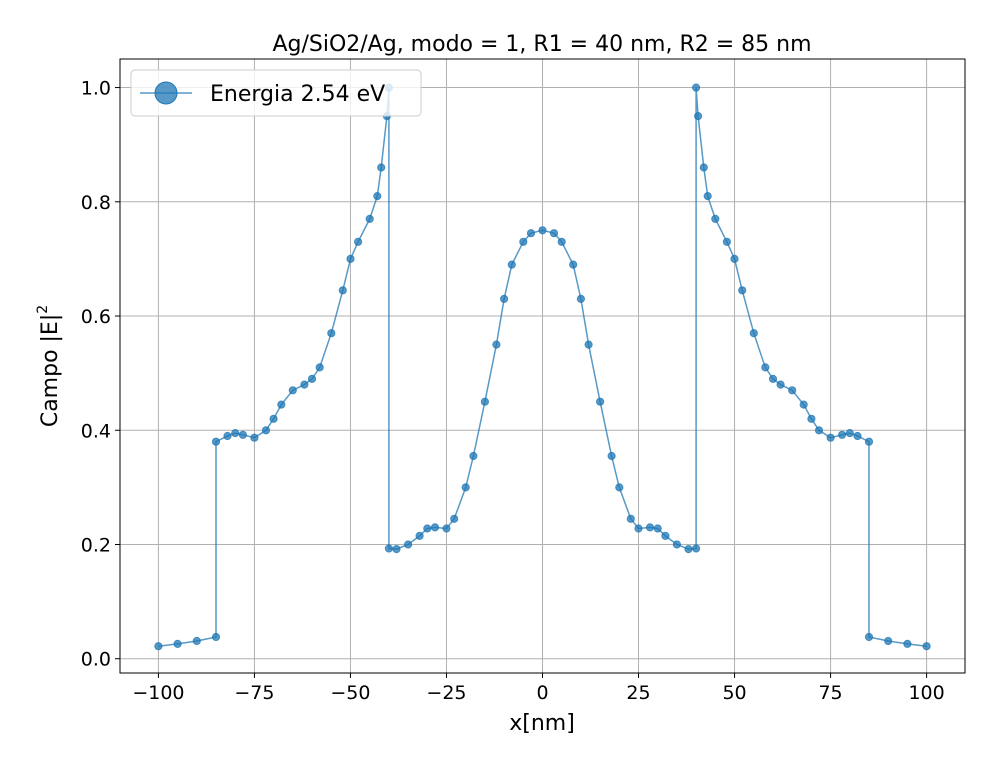 This screenshot has width=1000, height=766. What do you see at coordinates (158, 693) in the screenshot?
I see `x-tick-label: −100` at bounding box center [158, 693].